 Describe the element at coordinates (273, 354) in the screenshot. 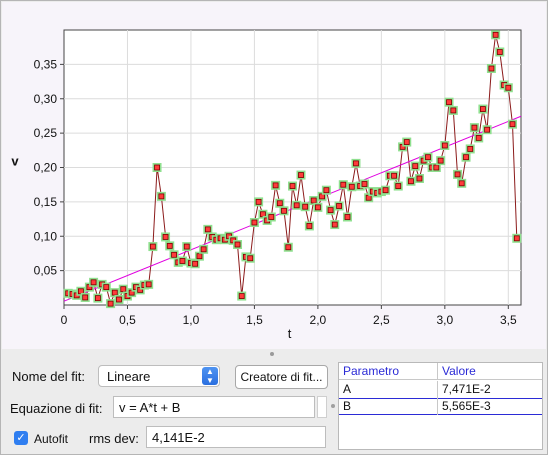

I see `panel-splitter` at that location.